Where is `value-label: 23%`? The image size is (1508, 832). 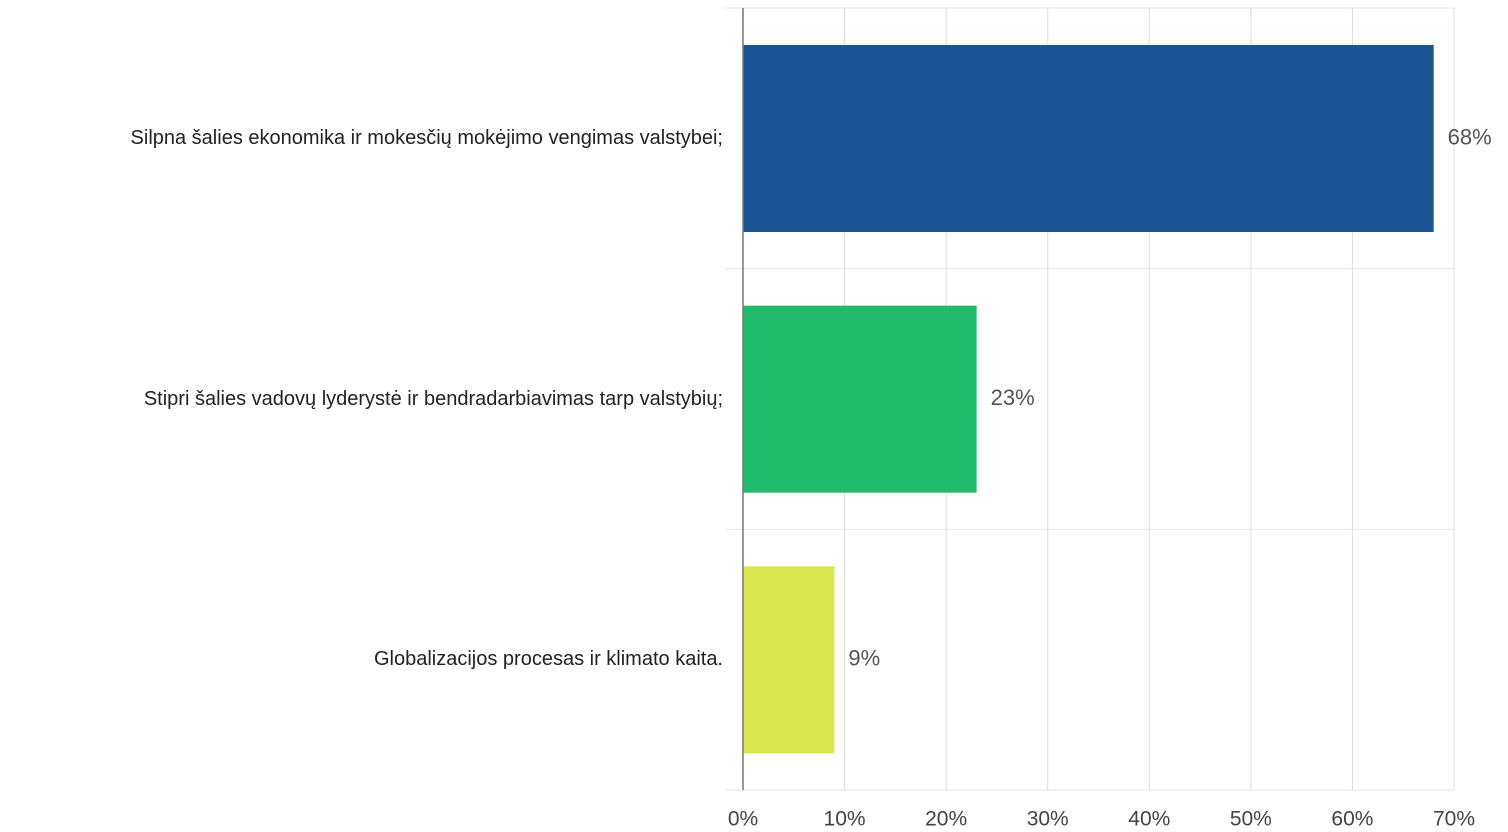 value-label: 23% is located at coordinates (1013, 397).